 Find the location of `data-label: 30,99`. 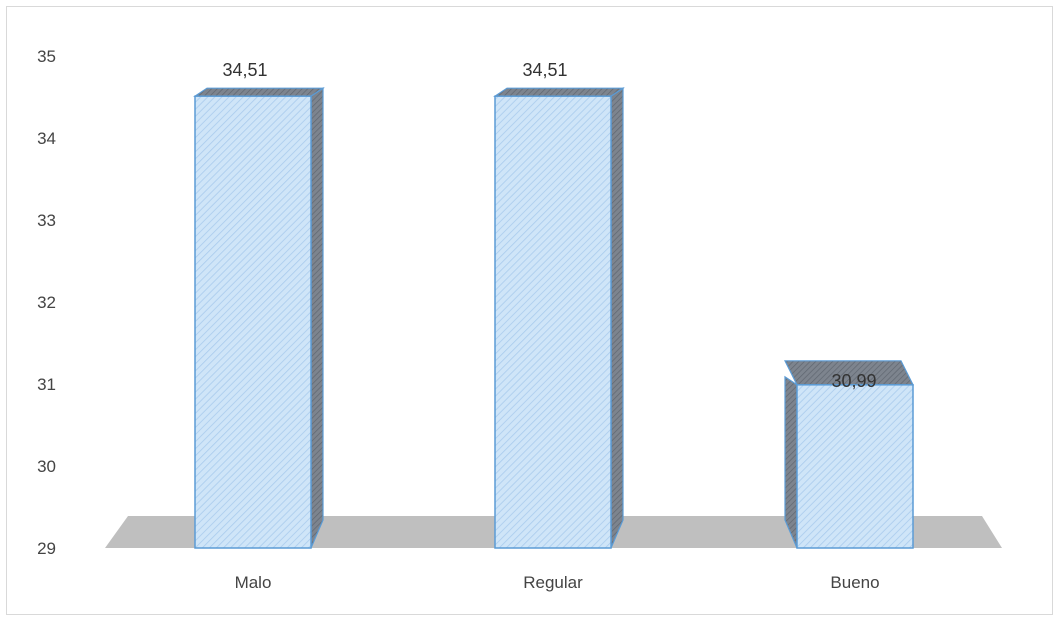

data-label: 30,99 is located at coordinates (853, 381).